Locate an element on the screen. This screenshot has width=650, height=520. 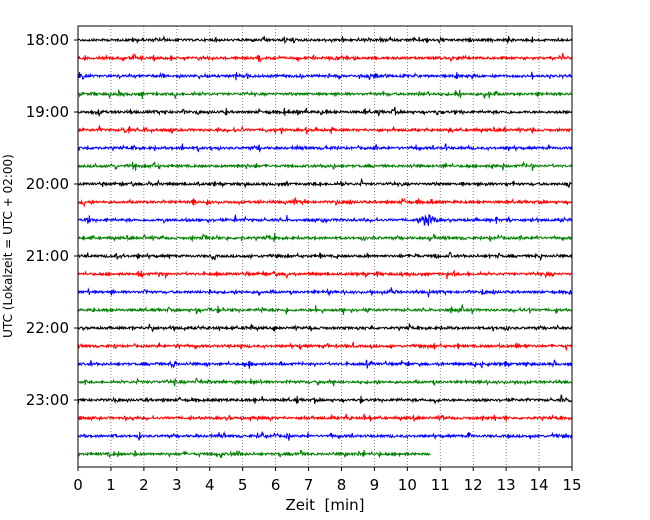
x-tick-label: 5 is located at coordinates (243, 485).